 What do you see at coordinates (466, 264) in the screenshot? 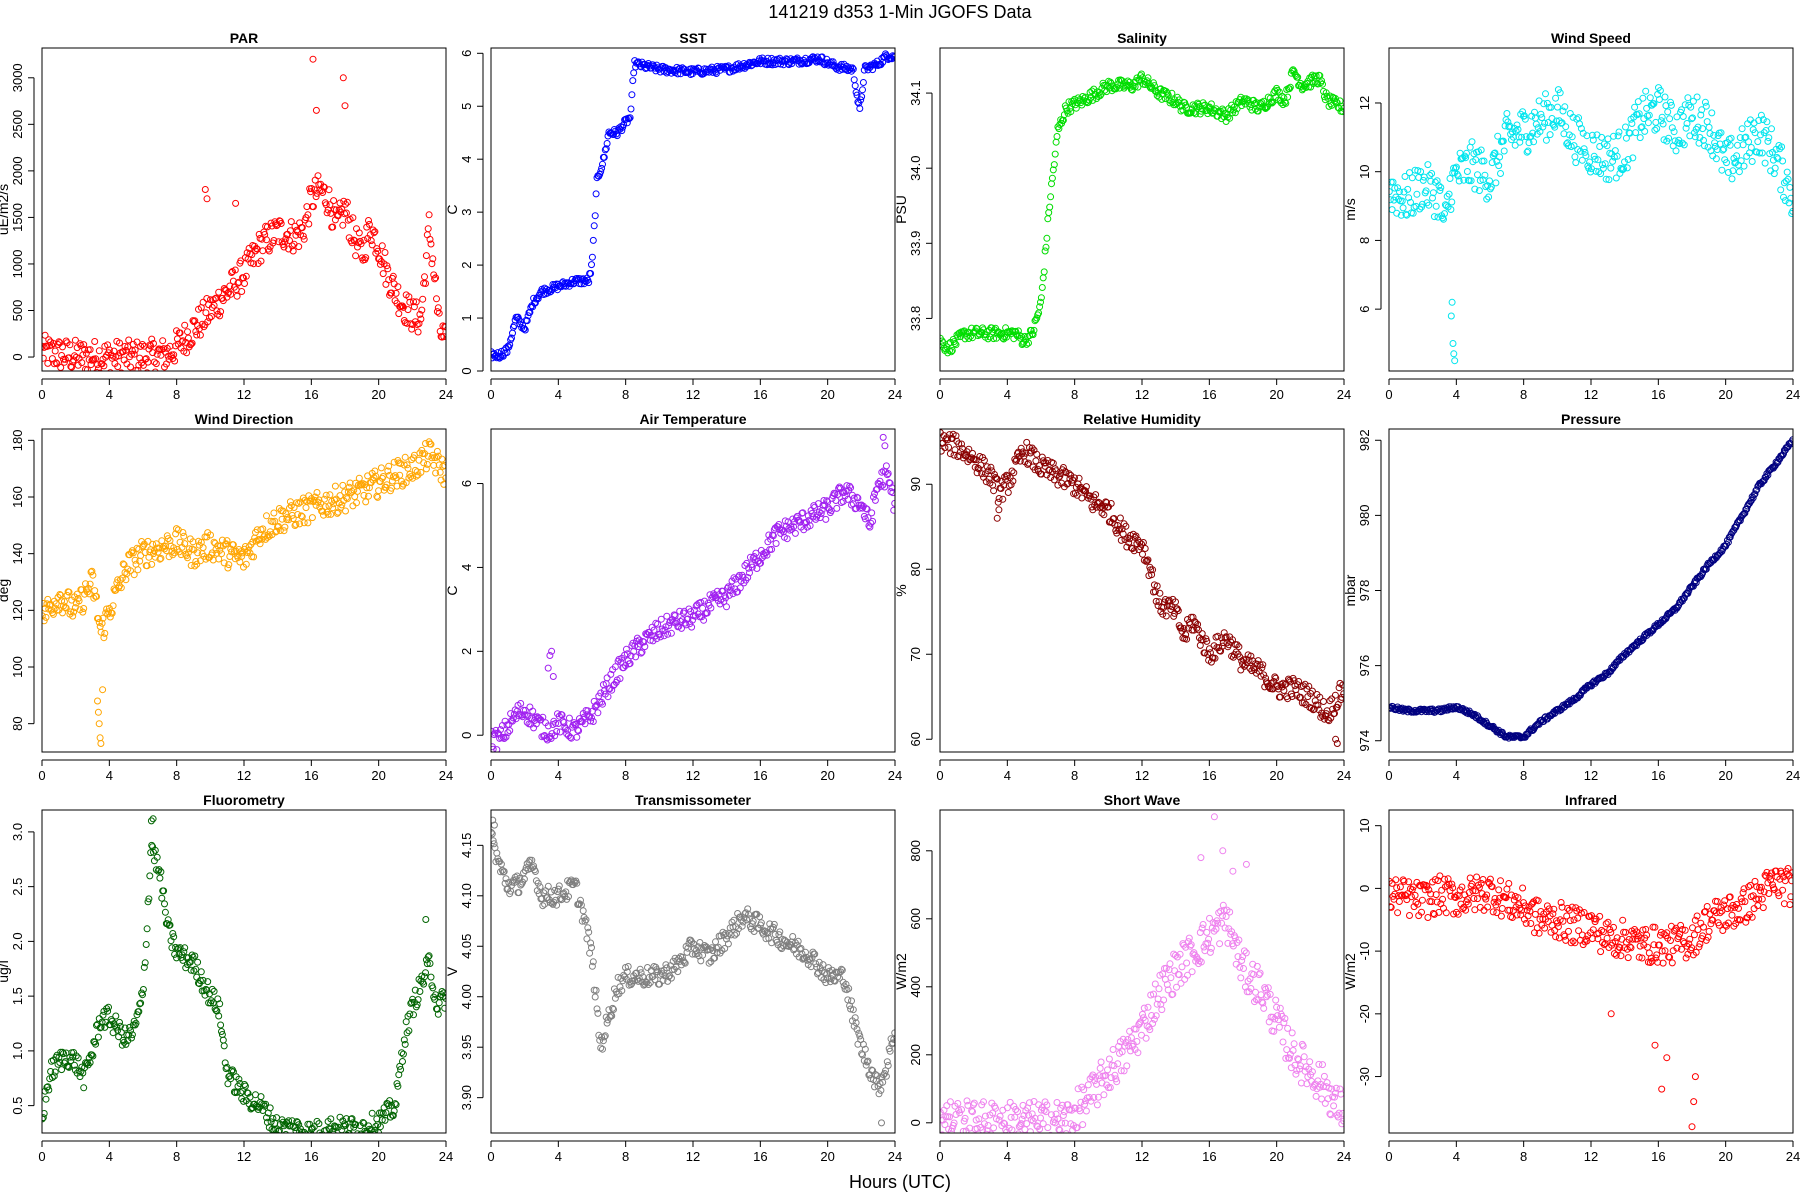
I see `y-tick-label: 2` at bounding box center [466, 264].